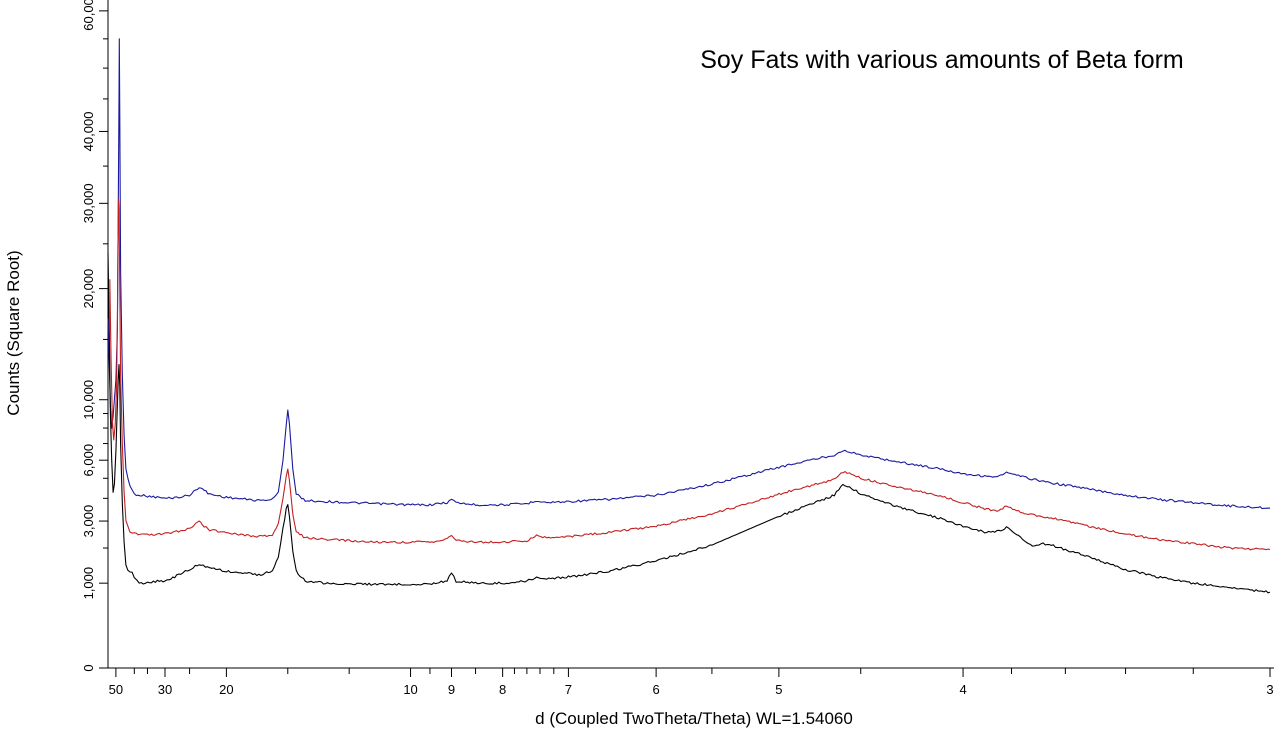 This screenshot has height=731, width=1280. I want to click on x-tick-label: 5, so click(778, 689).